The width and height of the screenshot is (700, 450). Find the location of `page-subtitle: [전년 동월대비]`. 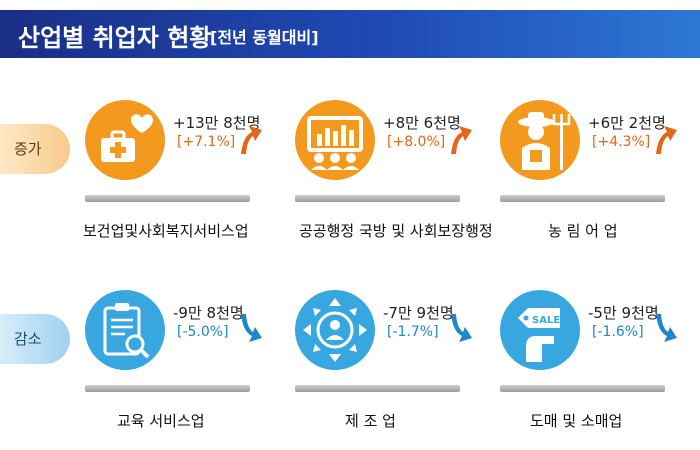

page-subtitle: [전년 동월대비] is located at coordinates (264, 37).